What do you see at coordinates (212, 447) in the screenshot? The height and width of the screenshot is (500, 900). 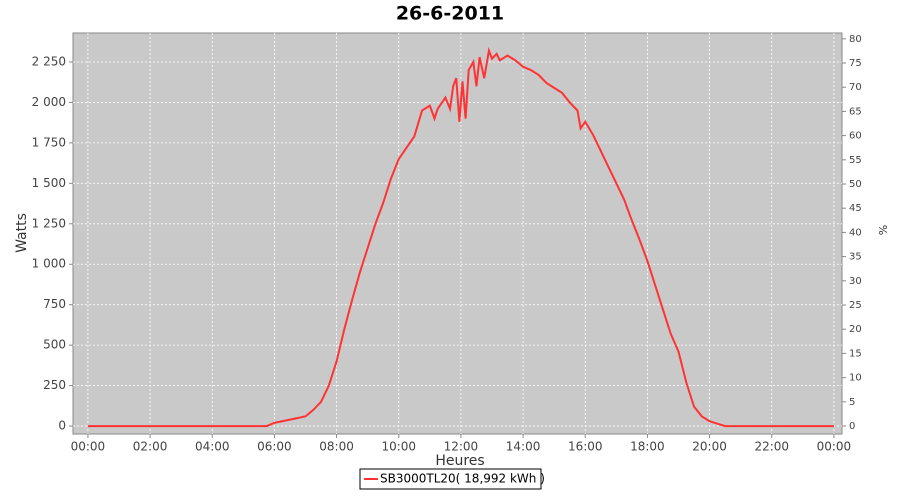 I see `x-tick-label: 04:00` at bounding box center [212, 447].